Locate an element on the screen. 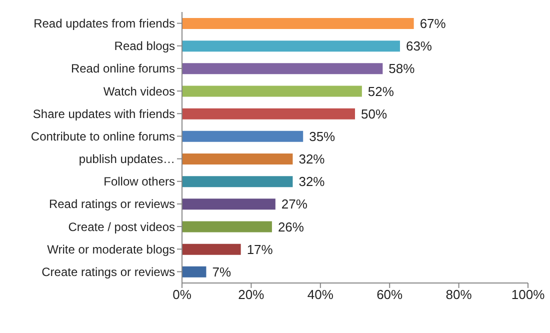  y-tick-label: Share updates with friends is located at coordinates (103, 113).